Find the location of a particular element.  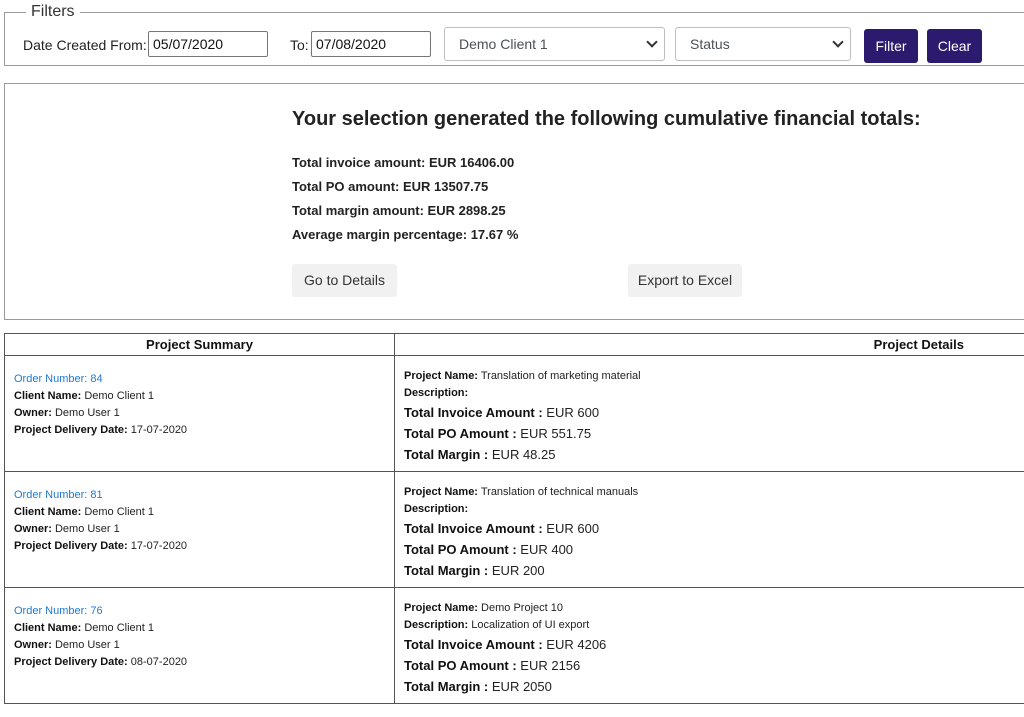

export-to-excel-button: Export to Excel is located at coordinates (685, 280).